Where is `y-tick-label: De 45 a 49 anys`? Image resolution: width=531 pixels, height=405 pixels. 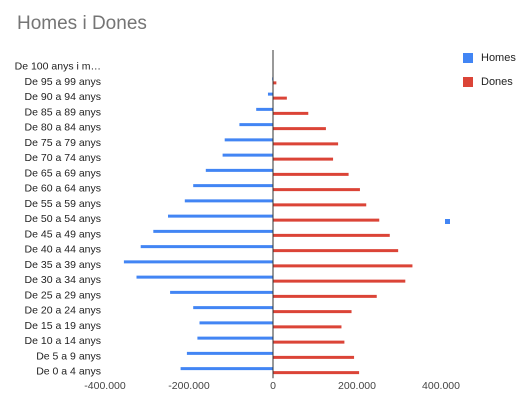 y-tick-label: De 45 a 49 anys is located at coordinates (63, 234).